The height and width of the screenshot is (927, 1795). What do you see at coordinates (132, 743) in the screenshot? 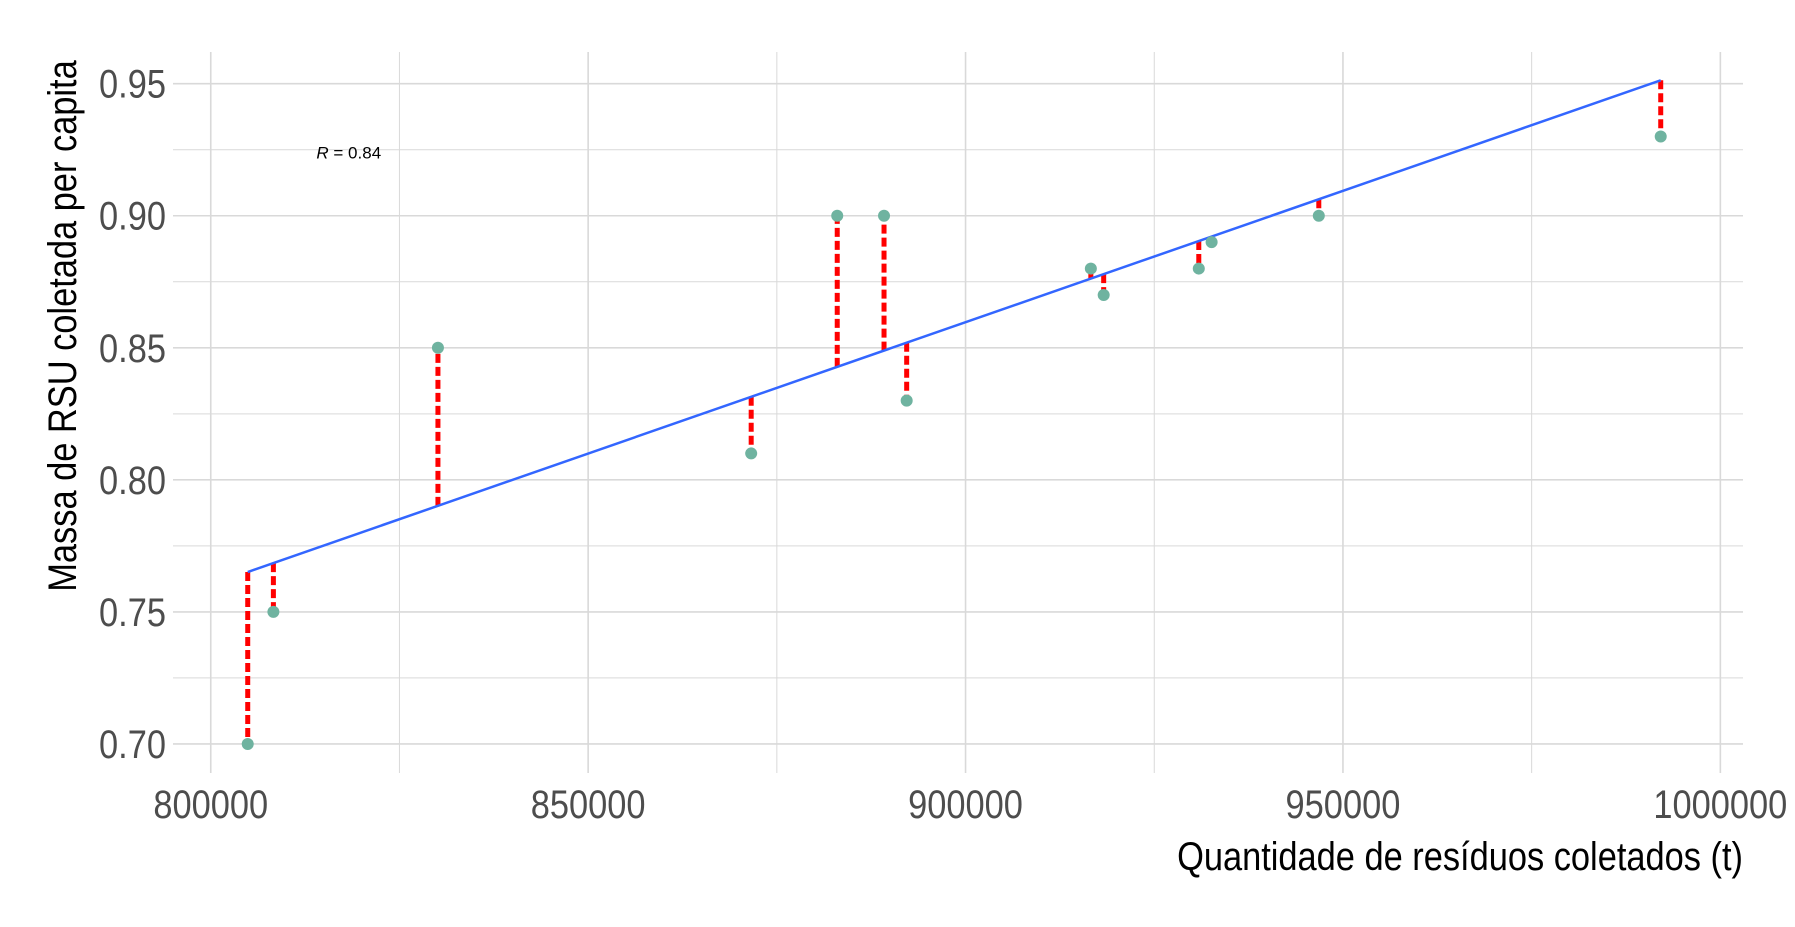
I see `y-tick-label: 0.70` at bounding box center [132, 743].